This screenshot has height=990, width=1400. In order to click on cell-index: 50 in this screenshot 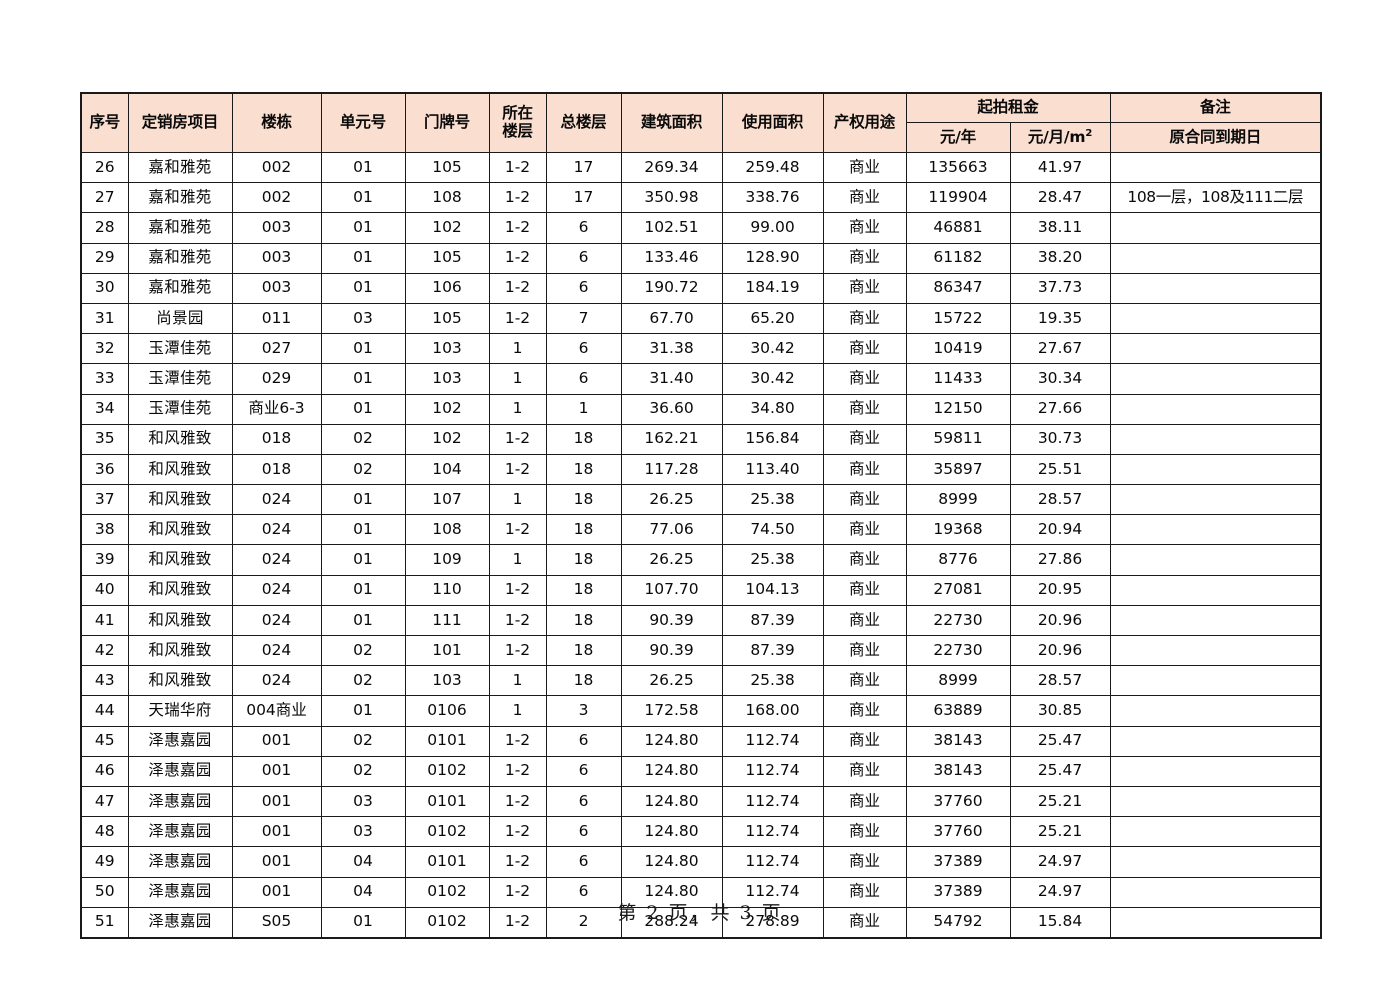, I will do `click(104, 892)`.